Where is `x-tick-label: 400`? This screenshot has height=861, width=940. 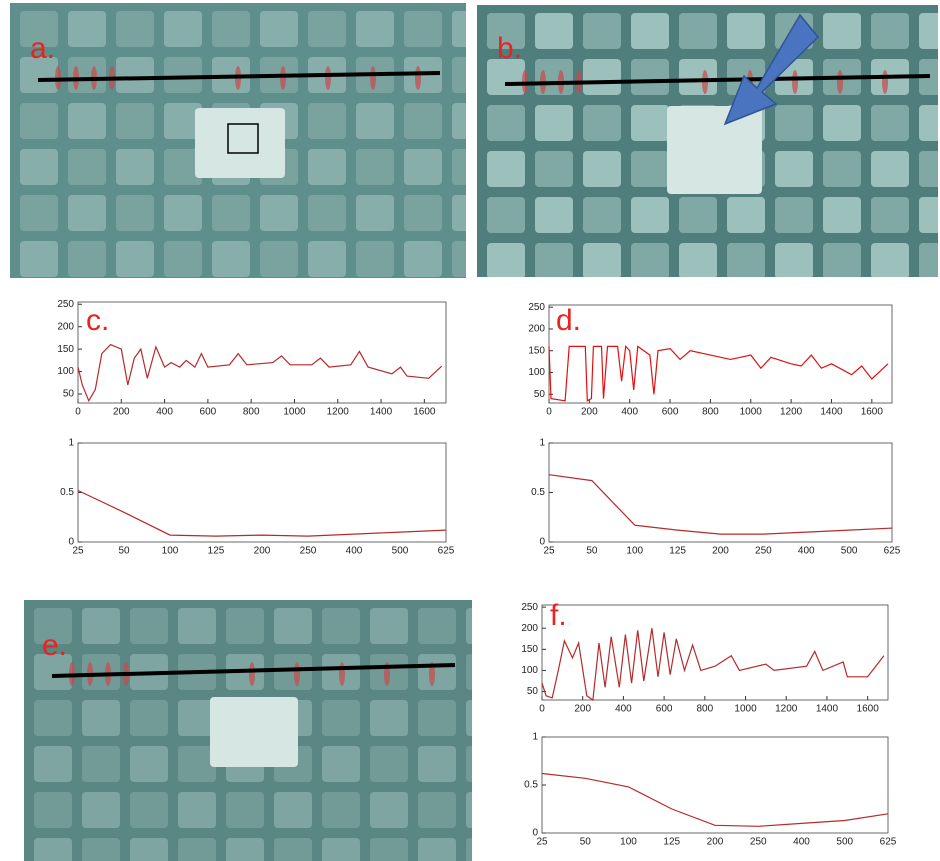 x-tick-label: 400 is located at coordinates (623, 709).